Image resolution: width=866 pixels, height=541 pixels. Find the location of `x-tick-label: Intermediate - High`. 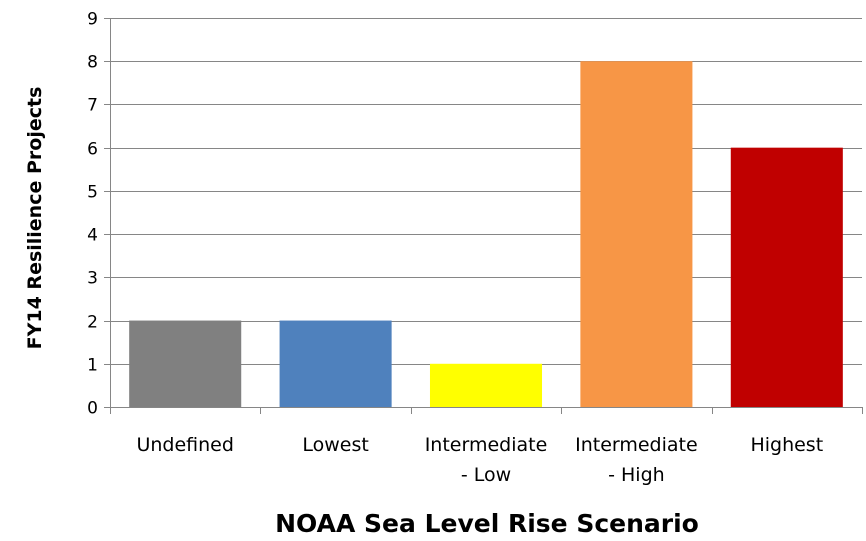

x-tick-label: Intermediate - High is located at coordinates (636, 460).